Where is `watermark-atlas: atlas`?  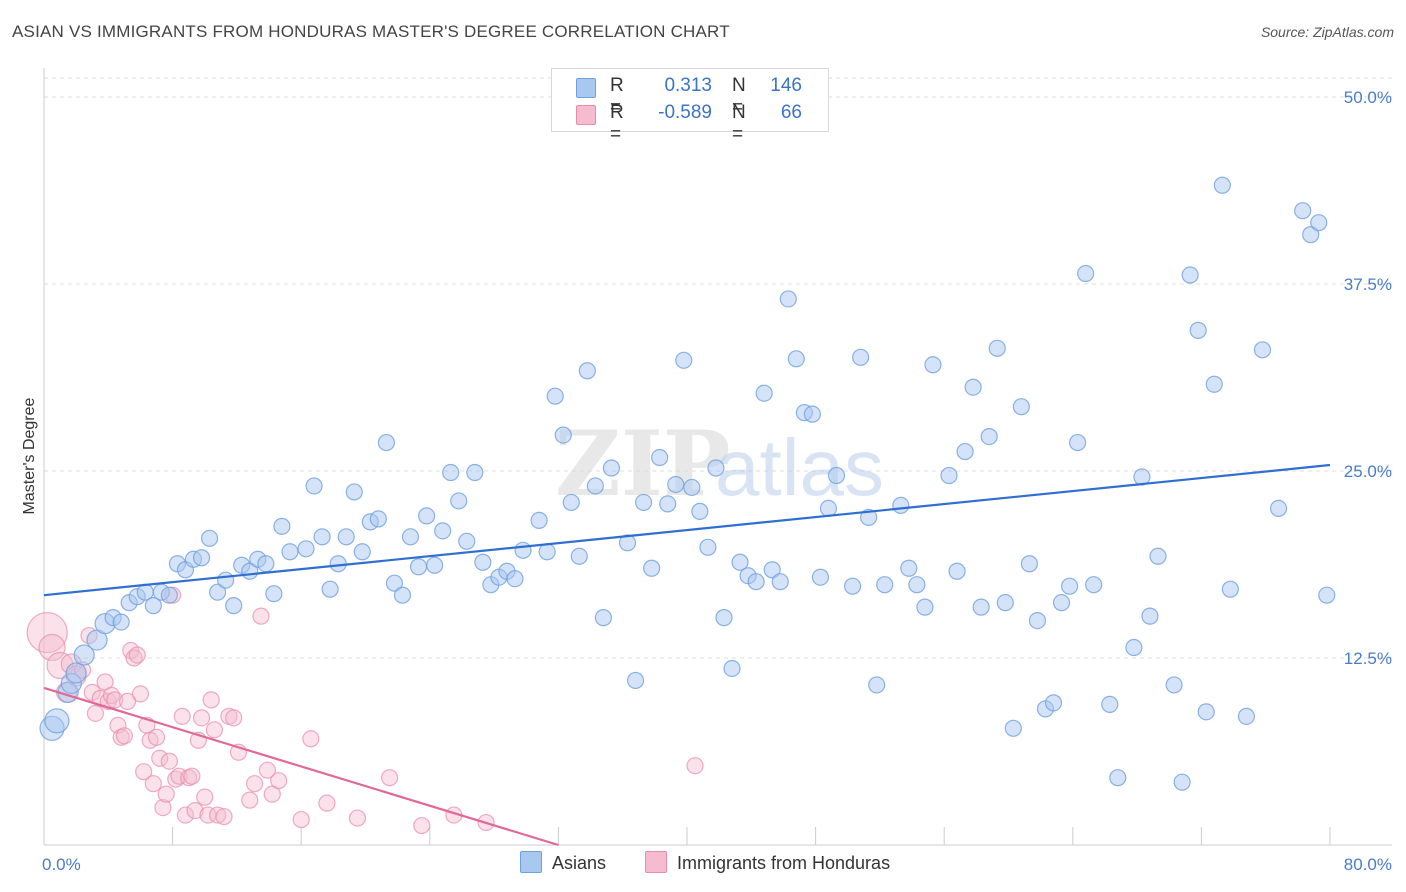 watermark-atlas: atlas is located at coordinates (799, 467).